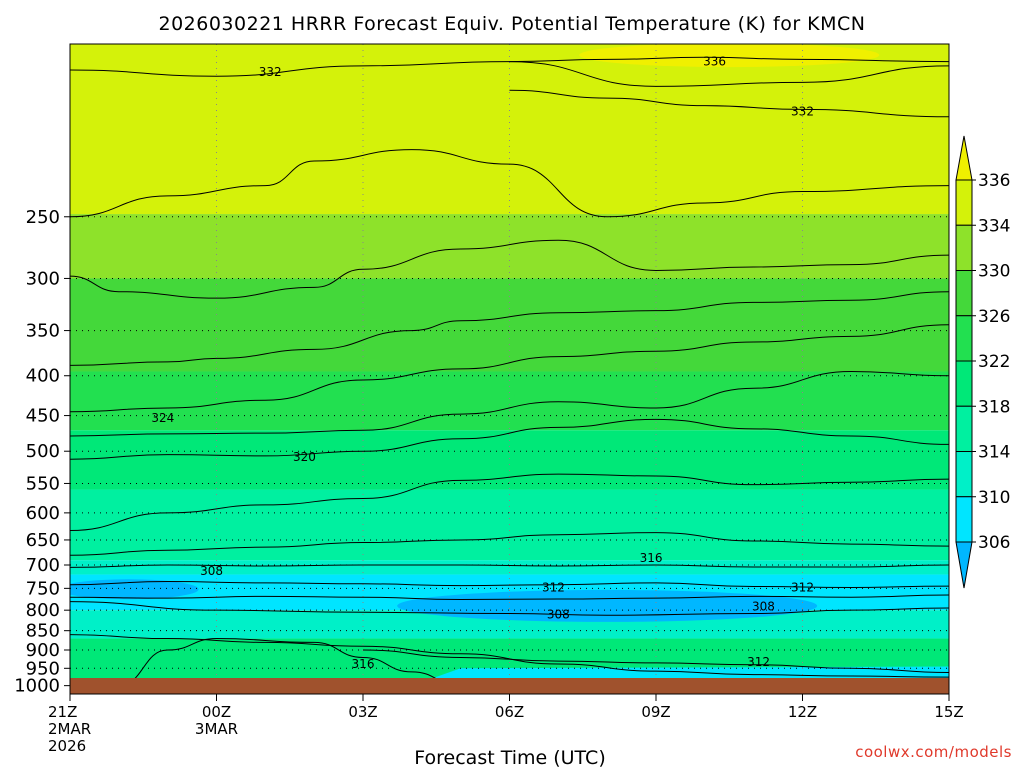 This screenshot has width=1024, height=768. What do you see at coordinates (509, 712) in the screenshot?
I see `x-tick-label-3: 06Z` at bounding box center [509, 712].